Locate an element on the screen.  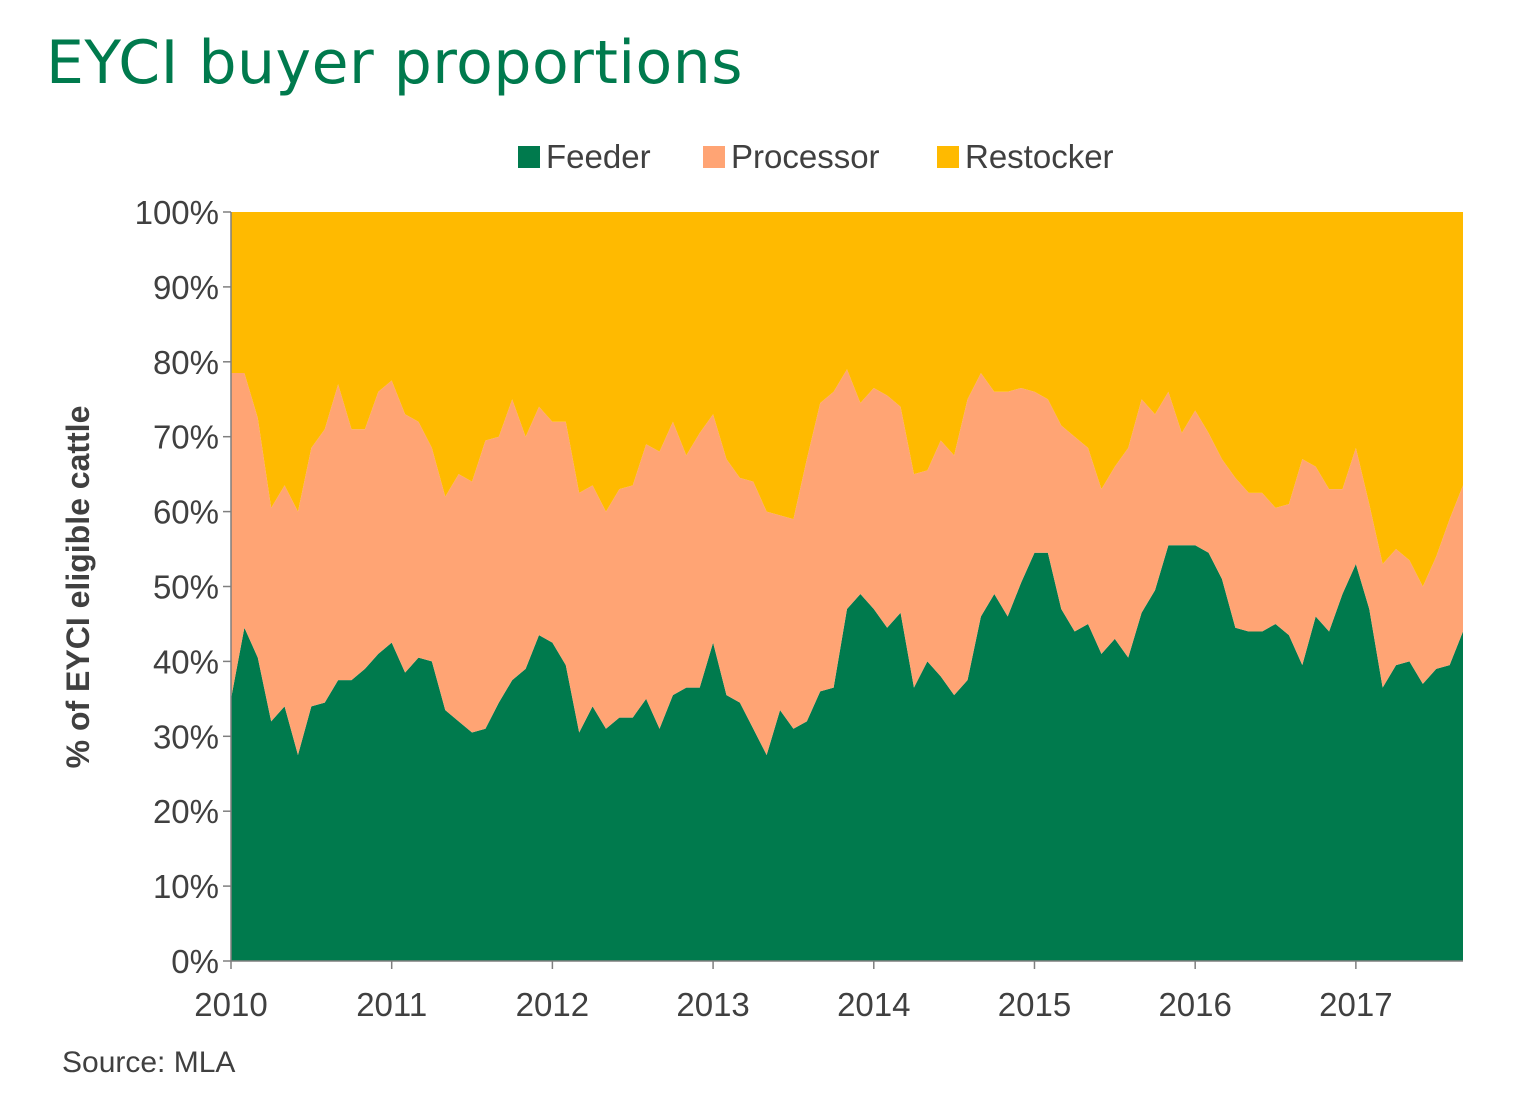
x-tick-labels: 2010 2011 2012 2013 2014 2015 2016 2017 is located at coordinates (793, 1004).